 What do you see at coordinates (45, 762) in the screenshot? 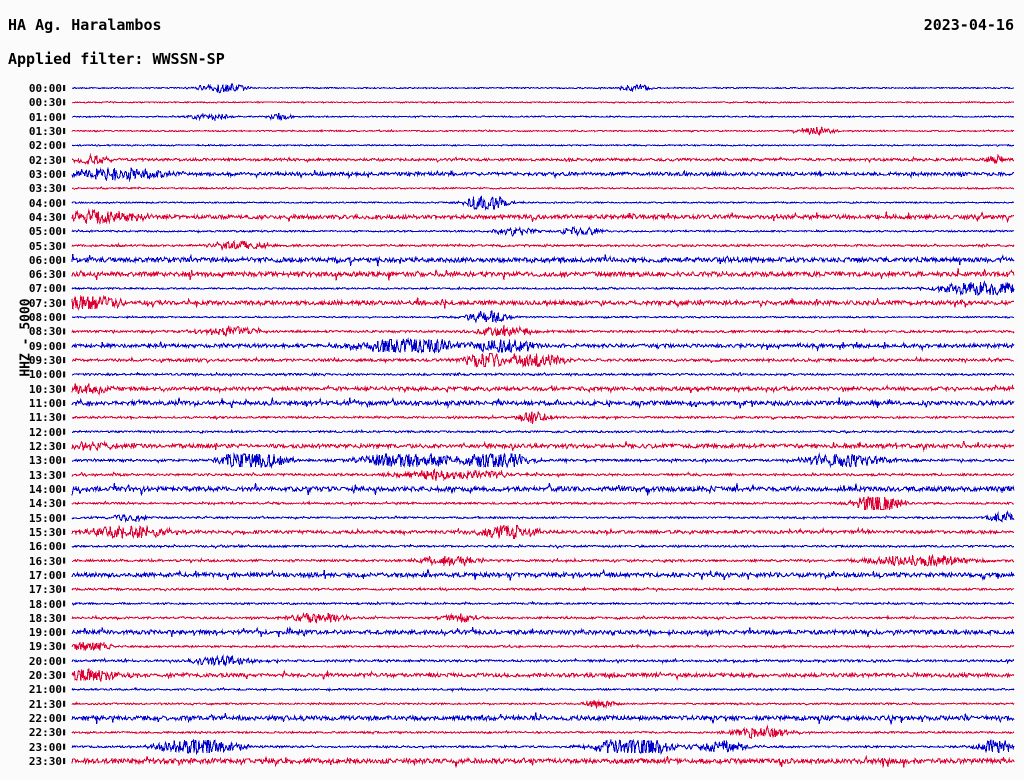
I see `time-label: 23:30` at bounding box center [45, 762].